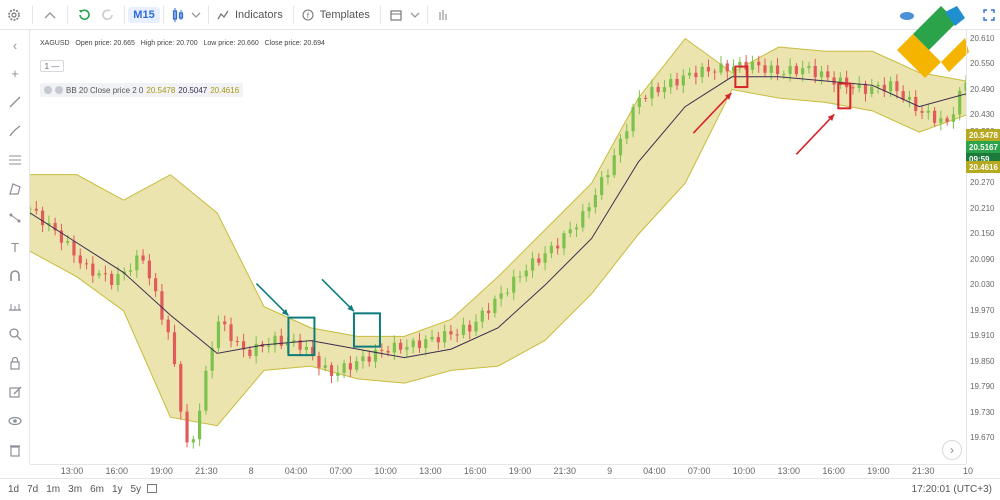 The width and height of the screenshot is (1000, 500). Describe the element at coordinates (15, 73) in the screenshot. I see `crosshair-icon: +` at that location.